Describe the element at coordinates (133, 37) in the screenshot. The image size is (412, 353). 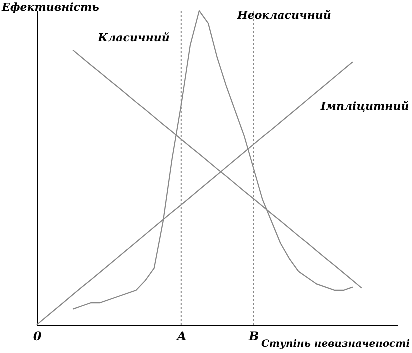
I see `series-label: Класичний` at that location.